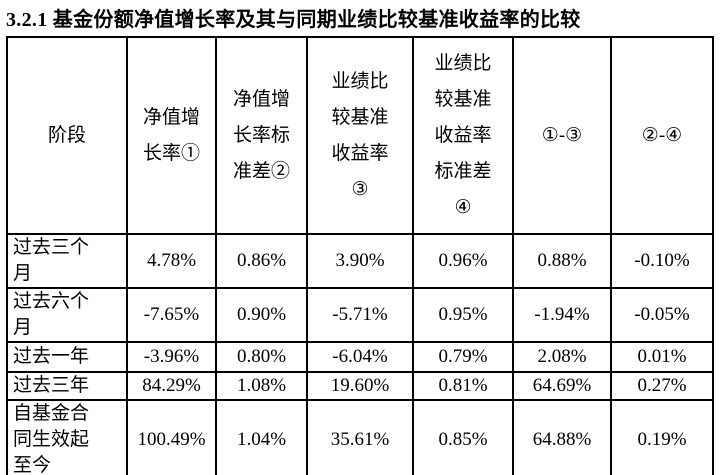 The image size is (720, 475). What do you see at coordinates (463, 261) in the screenshot?
I see `value-cell: 0.96%` at bounding box center [463, 261].